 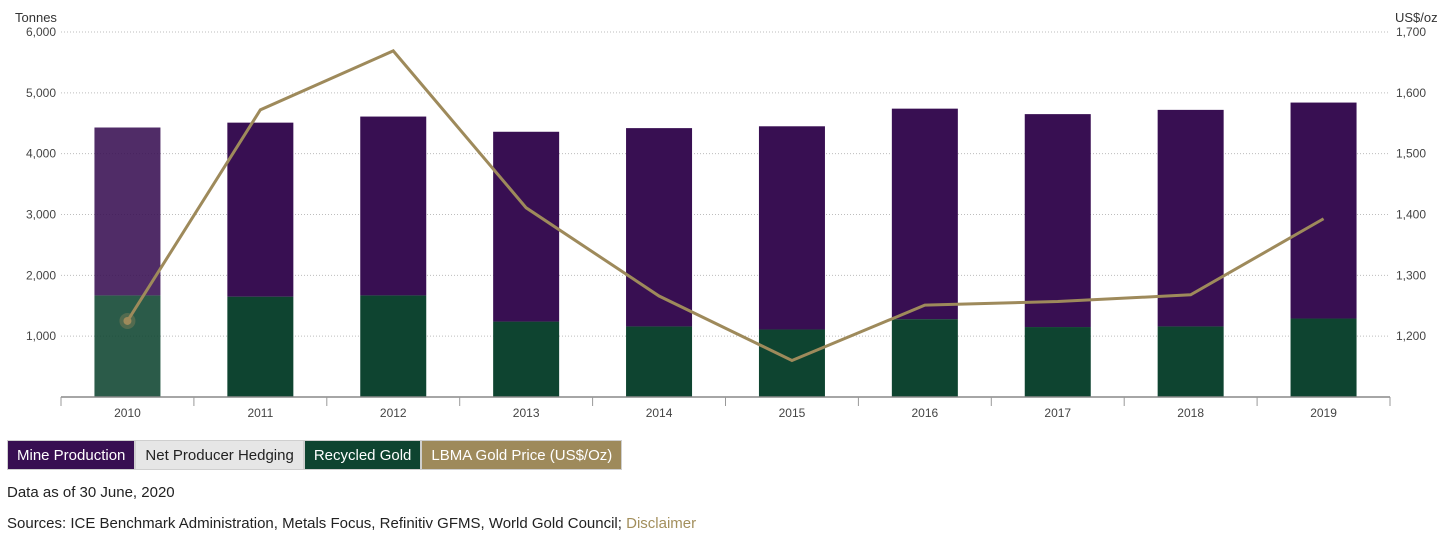 I want to click on left-tick-label: 5,000, so click(x=41, y=93).